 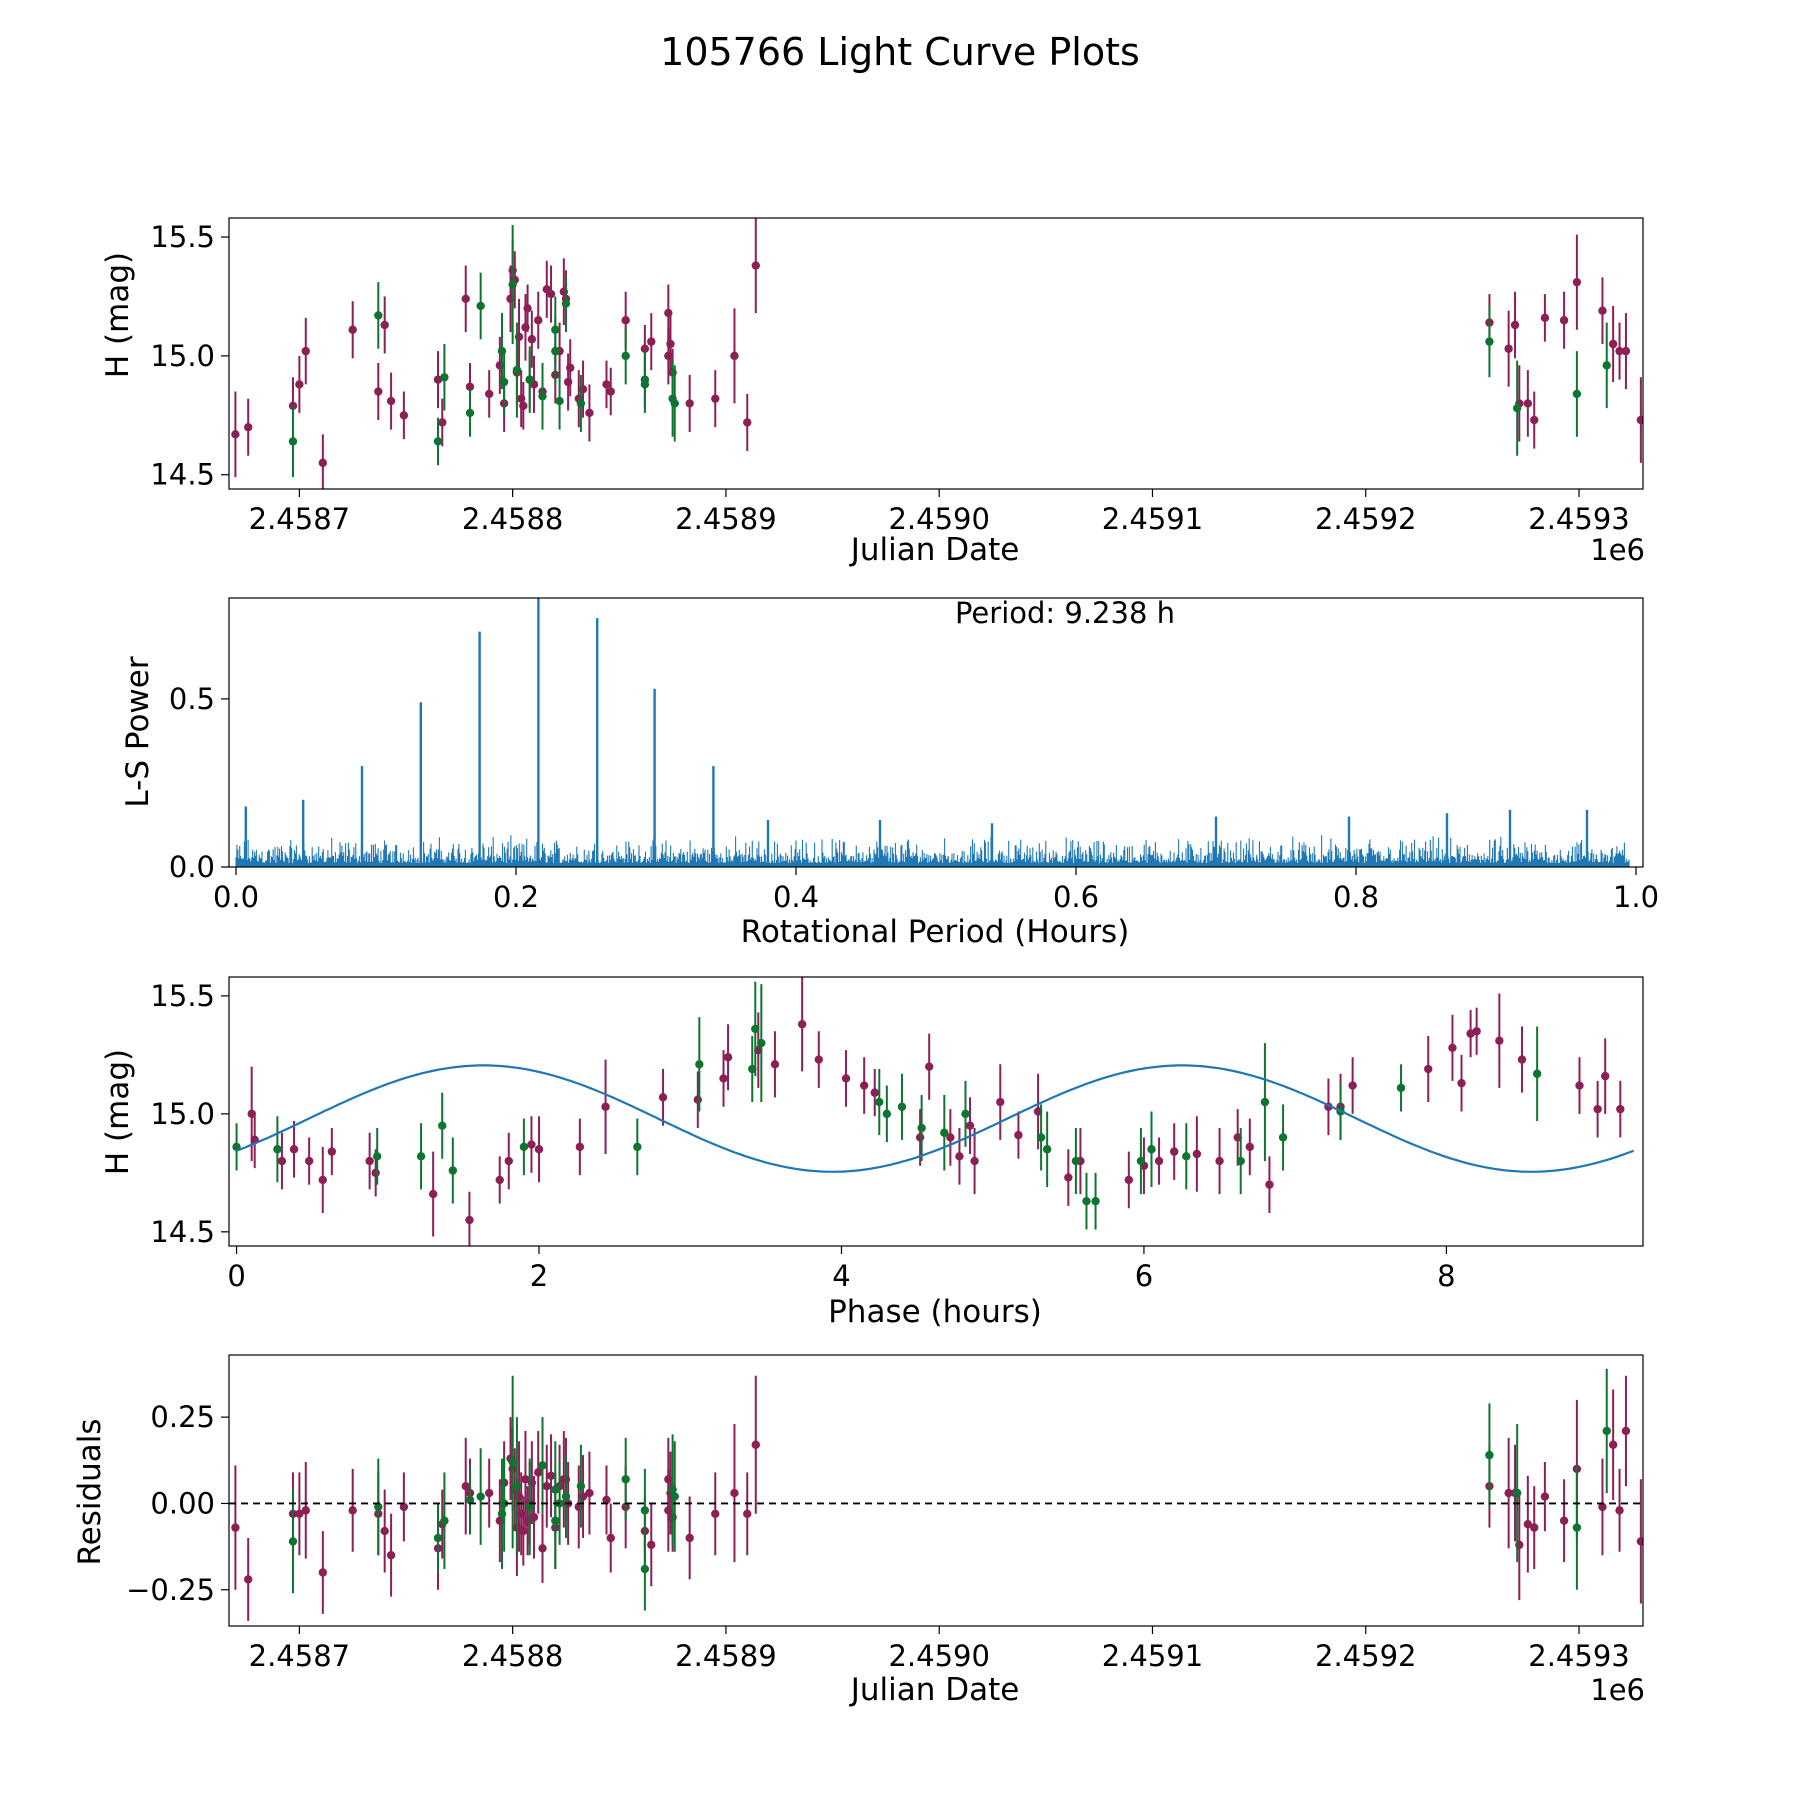 I want to click on lightcurve-frame, so click(x=936, y=353).